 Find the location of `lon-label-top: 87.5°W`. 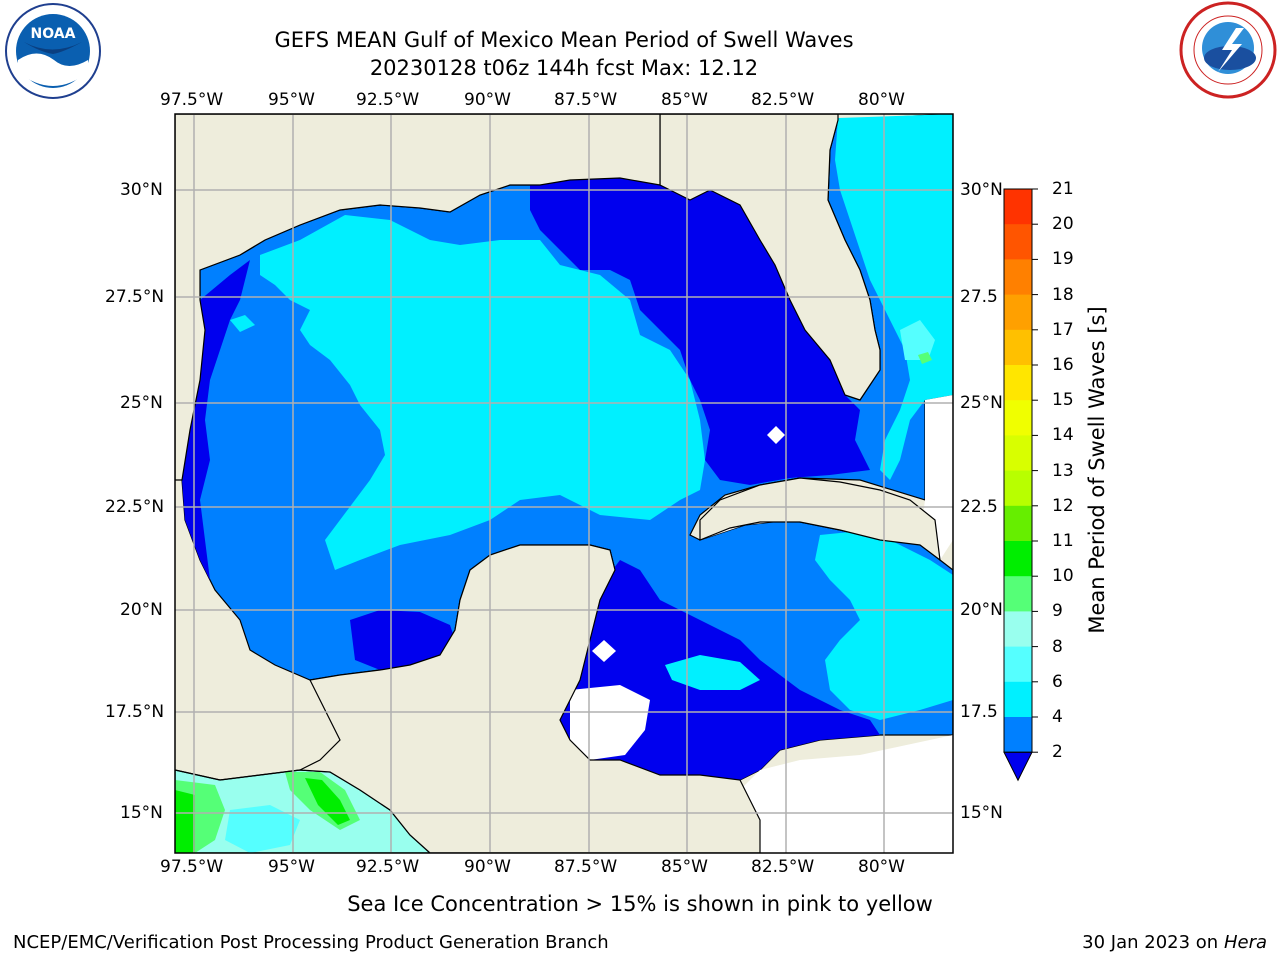

lon-label-top: 87.5°W is located at coordinates (586, 100).